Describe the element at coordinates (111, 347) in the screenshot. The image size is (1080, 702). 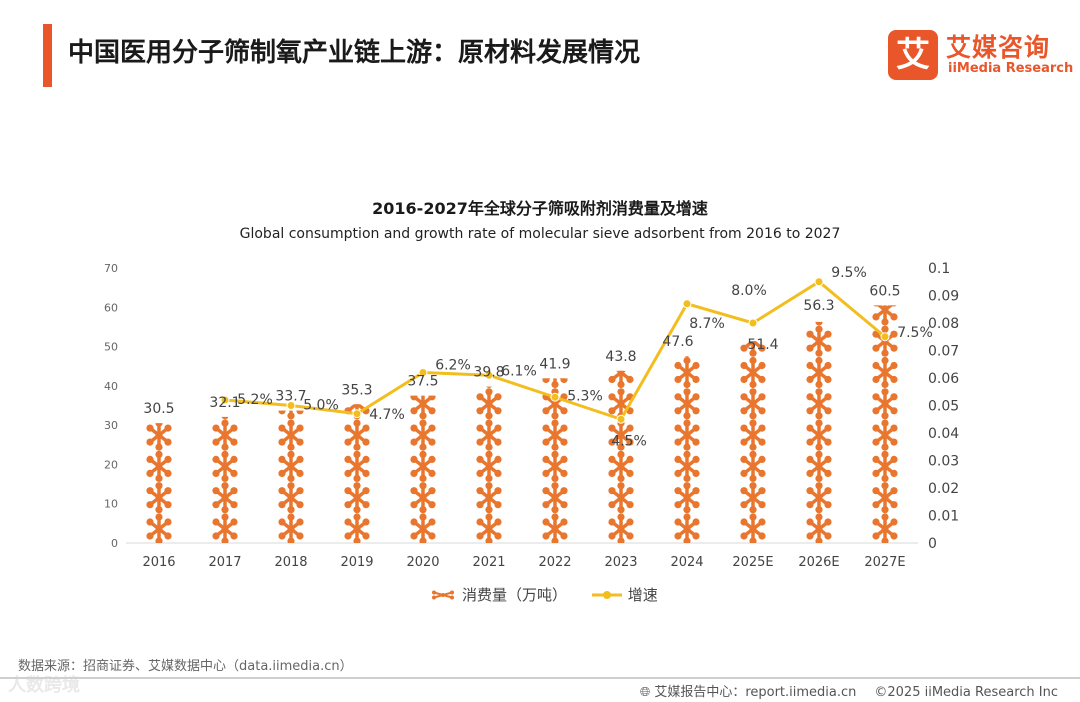
I see `y-left-tick-label: 50` at that location.